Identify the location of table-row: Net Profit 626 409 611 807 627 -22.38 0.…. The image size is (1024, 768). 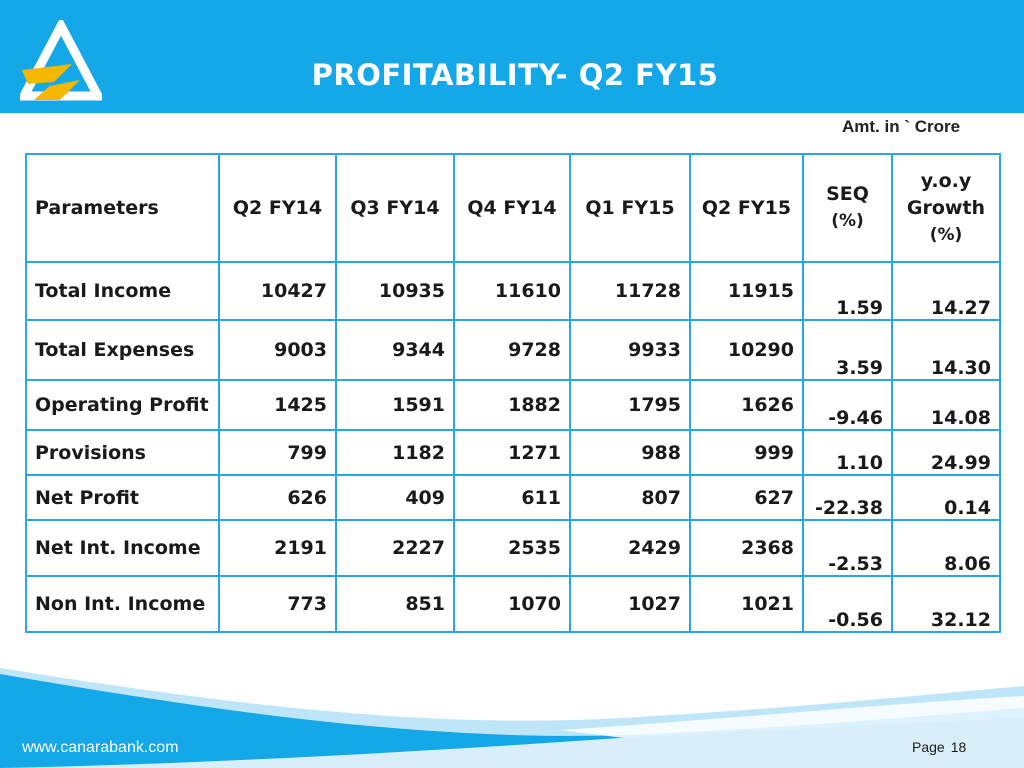
(513, 497).